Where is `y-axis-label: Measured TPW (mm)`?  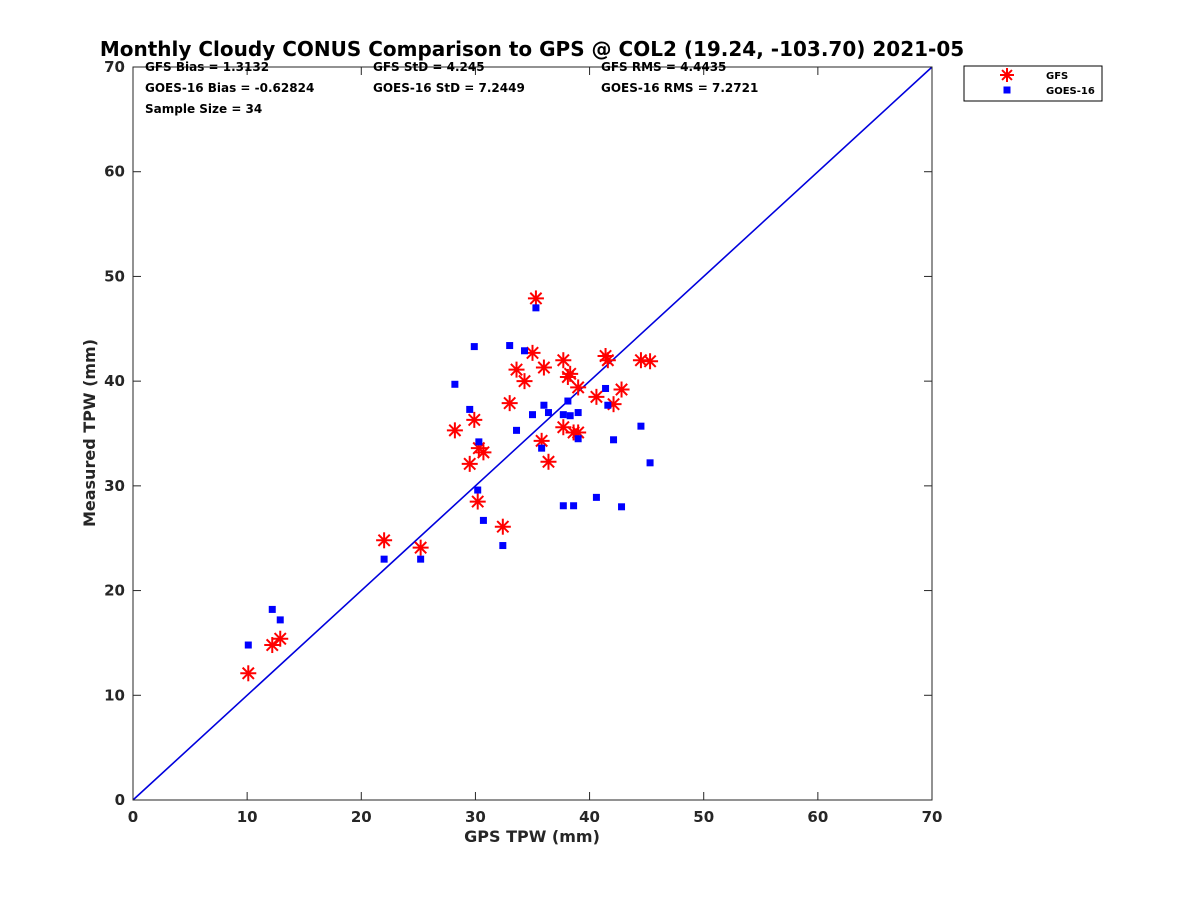 y-axis-label: Measured TPW (mm) is located at coordinates (89, 433).